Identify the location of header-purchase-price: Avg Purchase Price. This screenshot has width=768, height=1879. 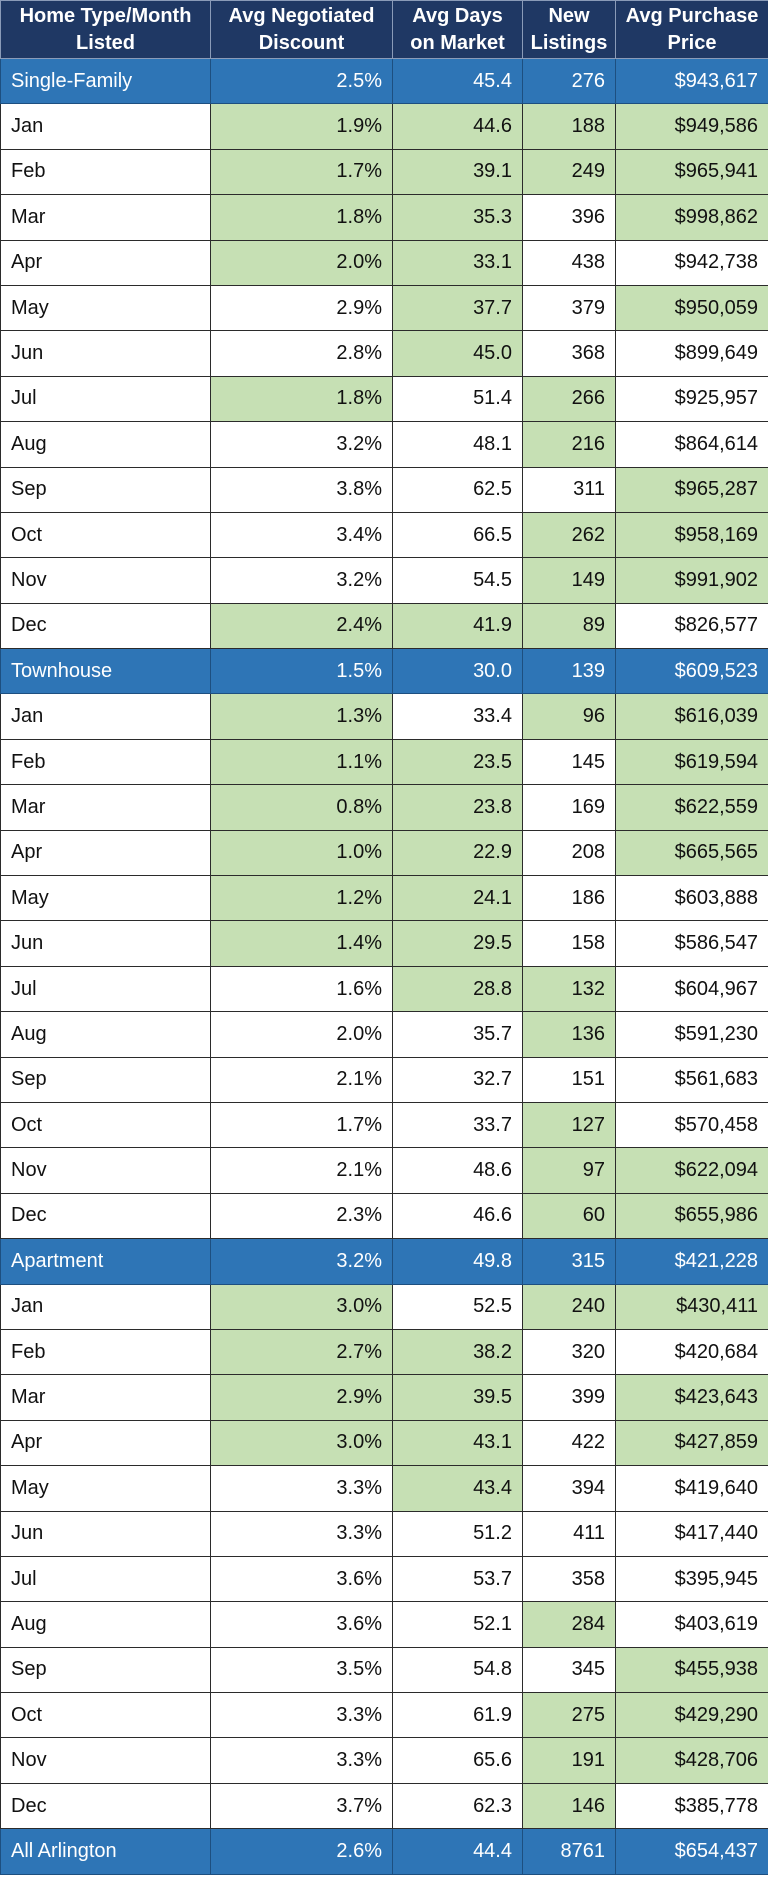
(691, 29).